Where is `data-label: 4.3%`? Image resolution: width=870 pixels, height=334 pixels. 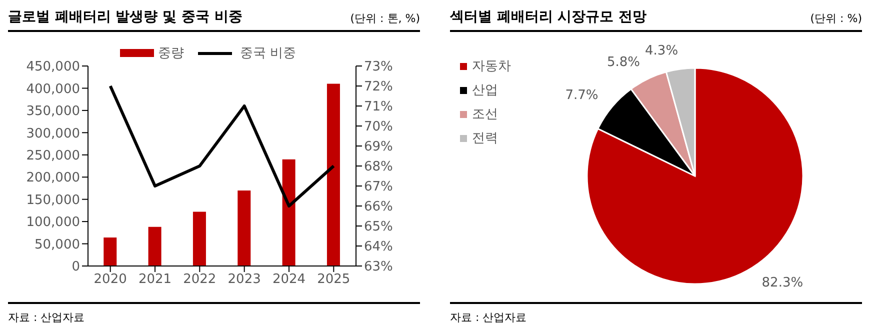
data-label: 4.3% is located at coordinates (661, 51).